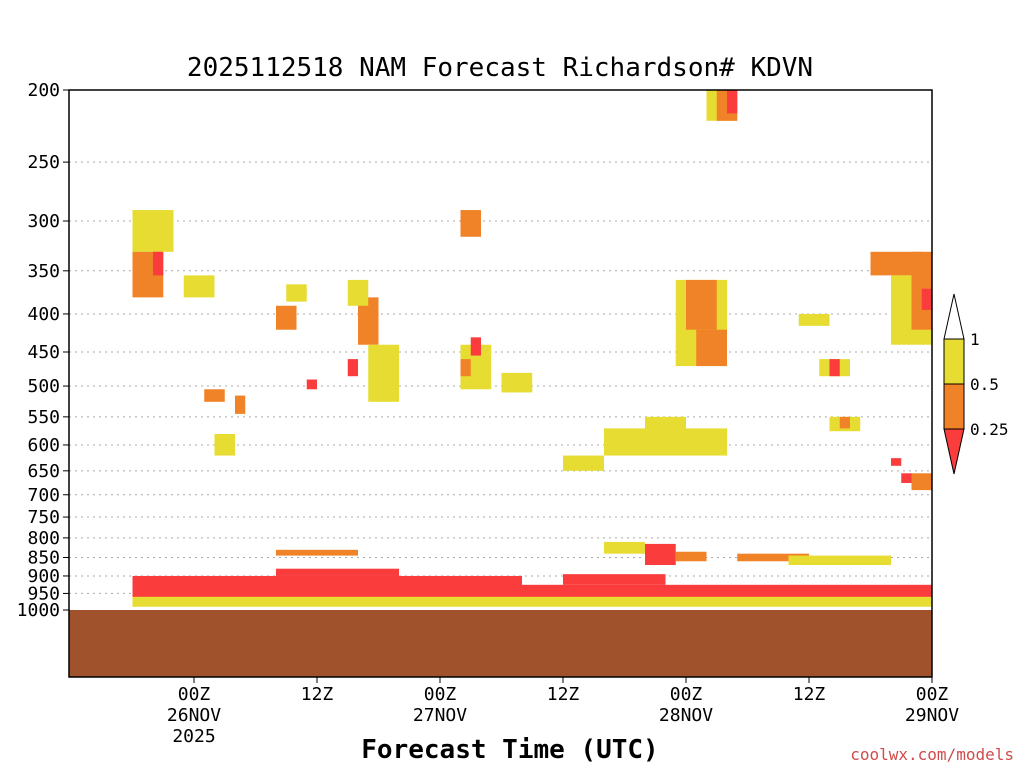 This screenshot has width=1024, height=768. Describe the element at coordinates (43, 557) in the screenshot. I see `y-tick-label: 850` at that location.